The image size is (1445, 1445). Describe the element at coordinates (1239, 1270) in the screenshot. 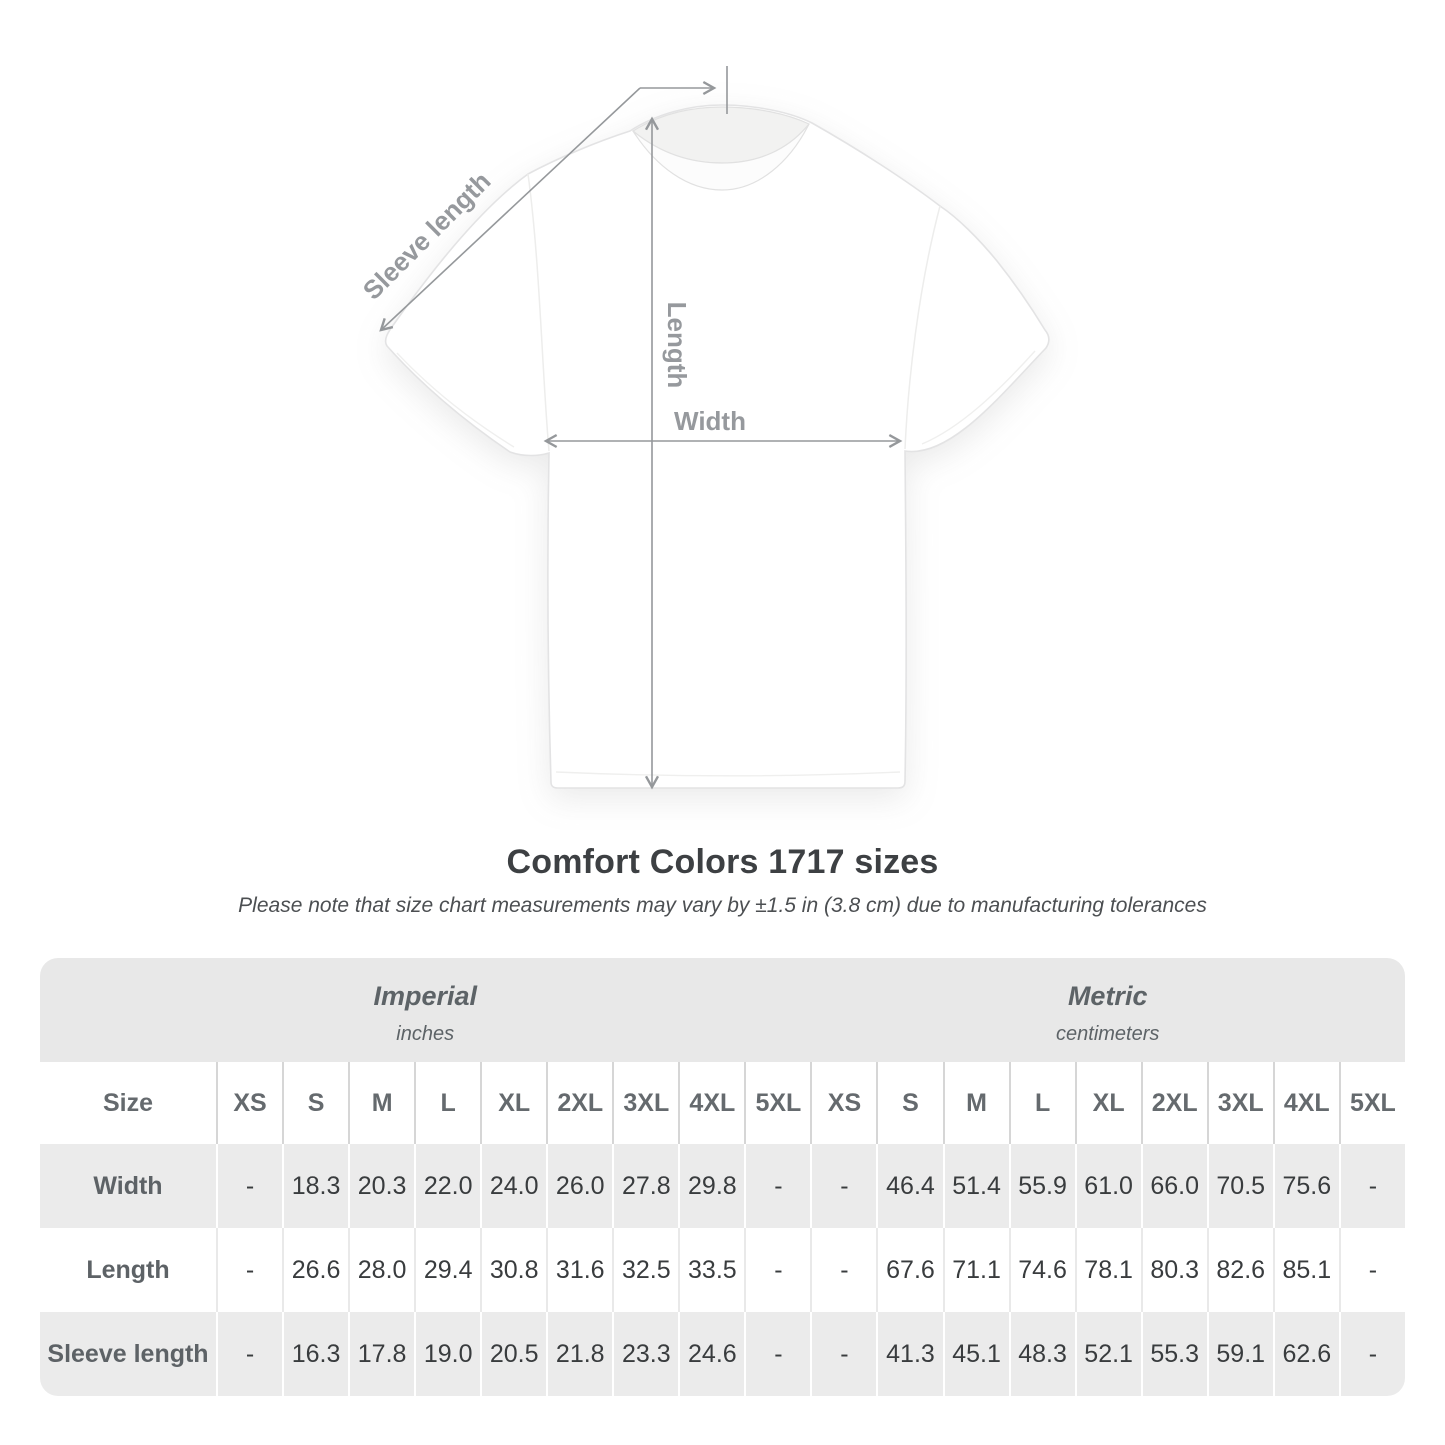

I see `value-cell: 82.6` at that location.